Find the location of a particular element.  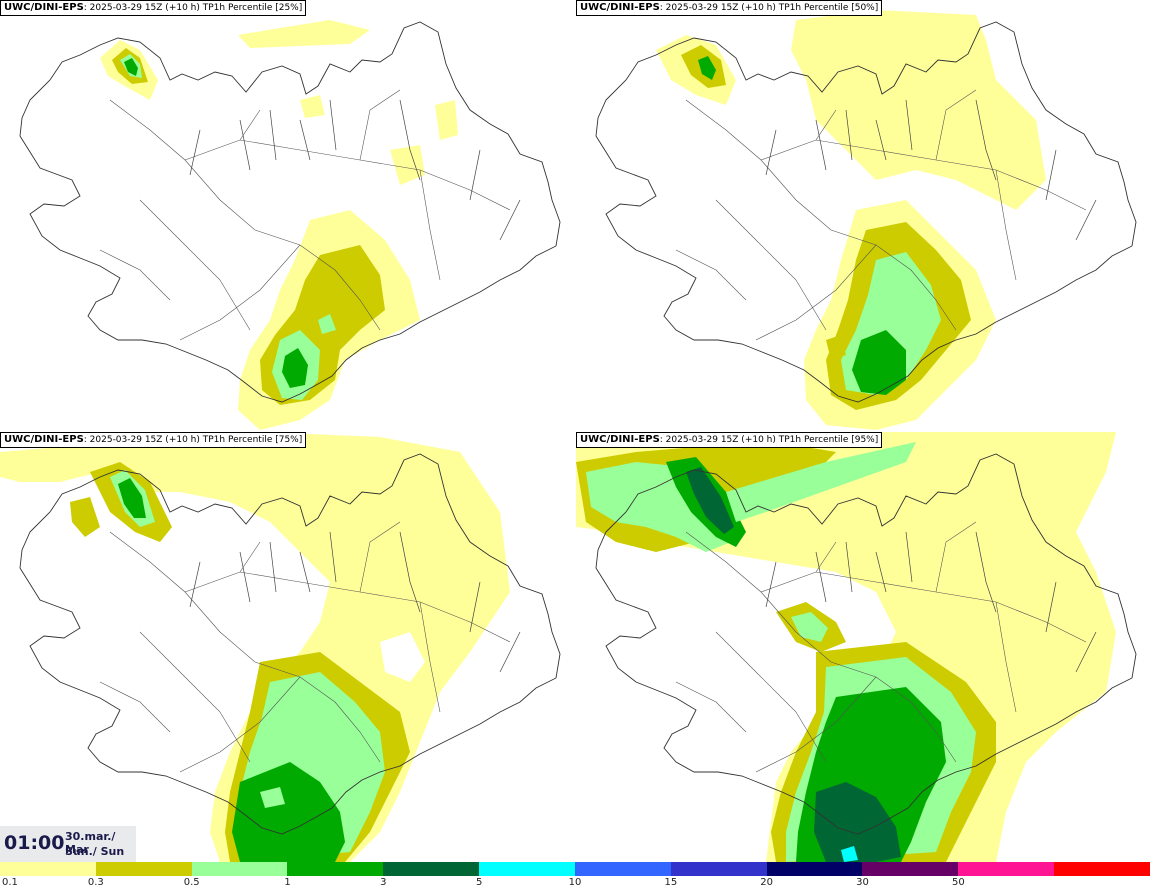

precip-field is located at coordinates (279, 225).